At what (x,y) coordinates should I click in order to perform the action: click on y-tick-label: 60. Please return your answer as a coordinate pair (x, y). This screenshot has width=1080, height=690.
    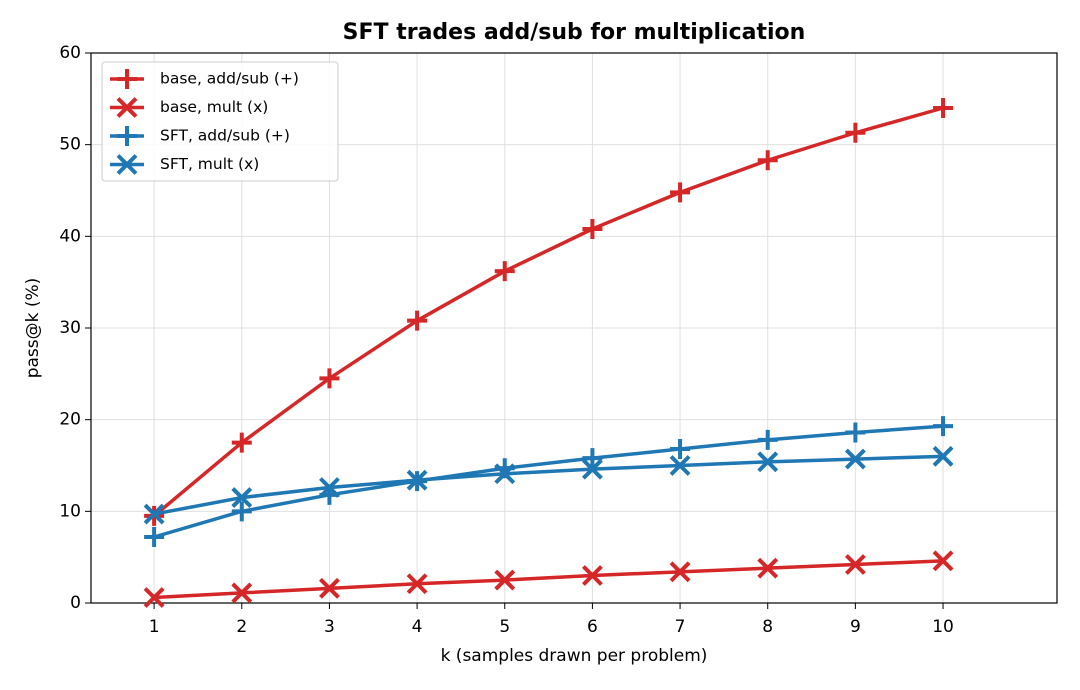
    Looking at the image, I should click on (70, 53).